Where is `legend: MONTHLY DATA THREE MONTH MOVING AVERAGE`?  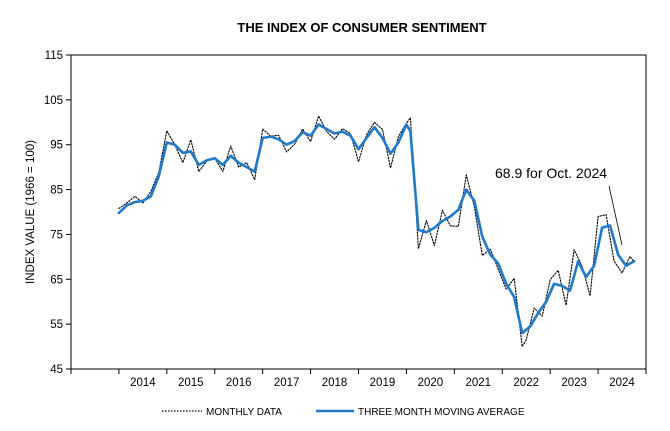
legend: MONTHLY DATA THREE MONTH MOVING AVERAGE is located at coordinates (343, 412).